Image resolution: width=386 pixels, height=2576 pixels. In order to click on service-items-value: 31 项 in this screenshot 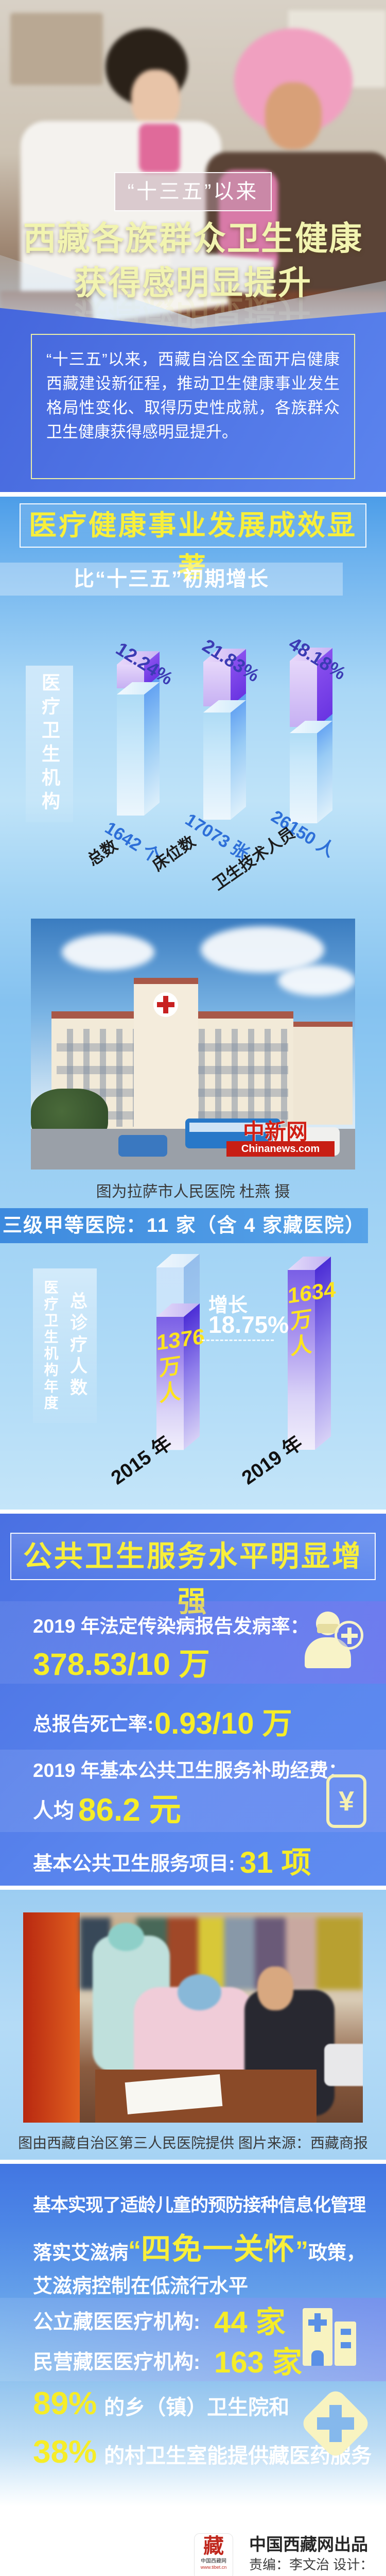, I will do `click(276, 1862)`.